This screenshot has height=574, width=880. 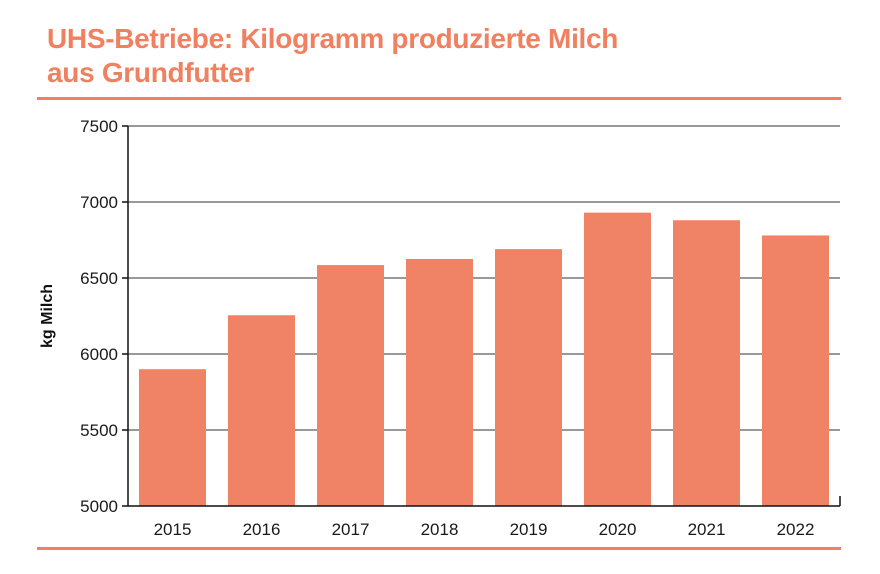 I want to click on y-tick-label: 6000, so click(x=99, y=354).